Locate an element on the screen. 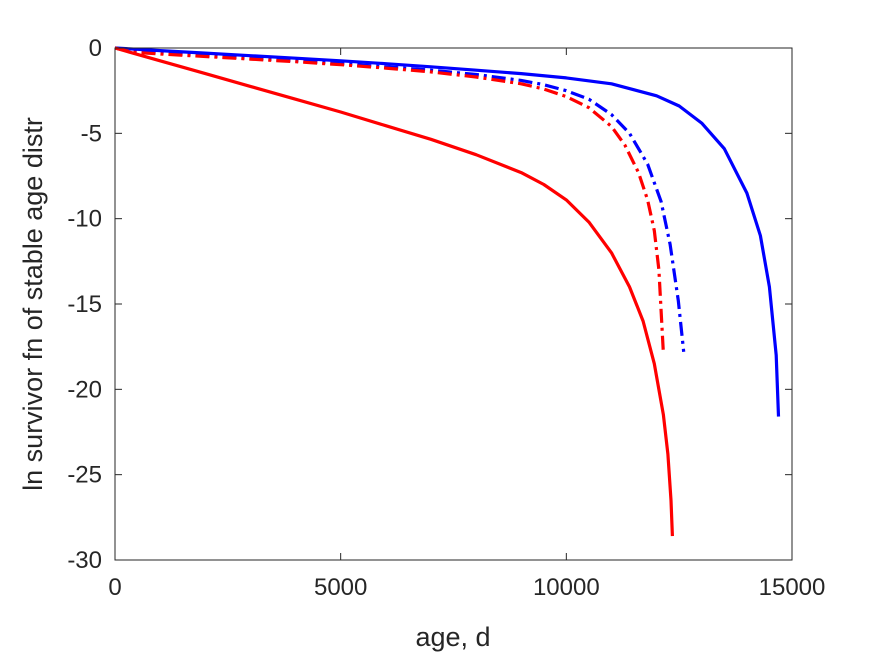 The height and width of the screenshot is (656, 875). x-axis-label: age, d is located at coordinates (452, 637).